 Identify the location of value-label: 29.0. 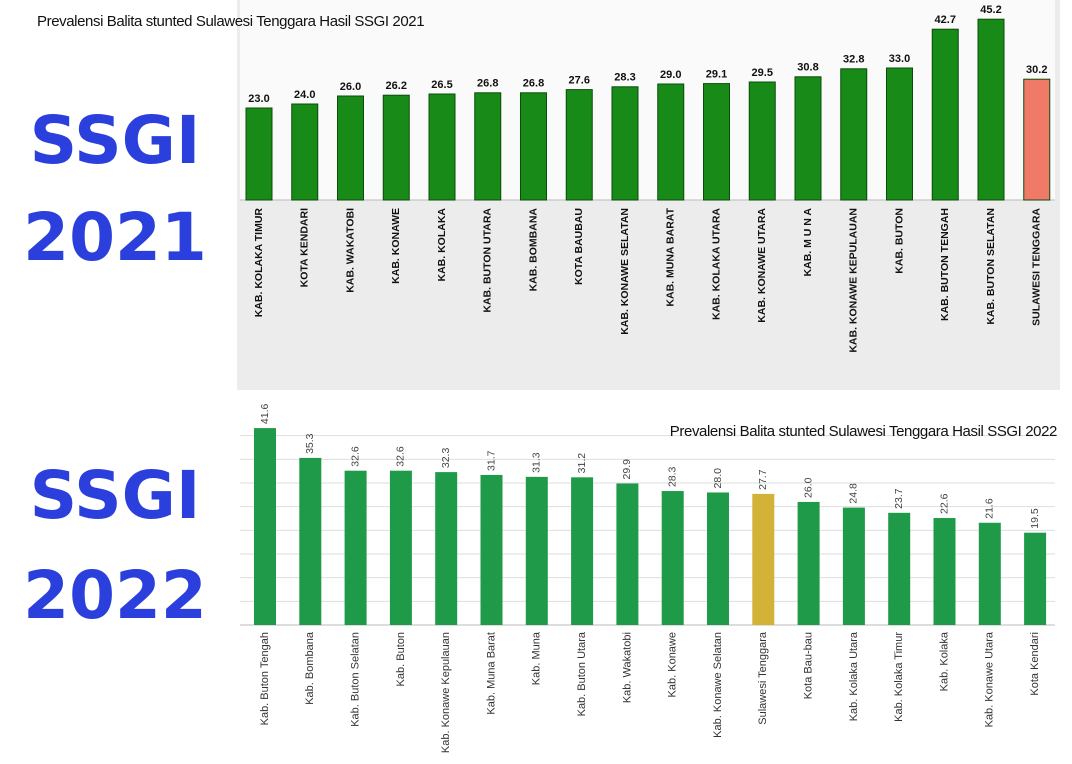
(670, 75).